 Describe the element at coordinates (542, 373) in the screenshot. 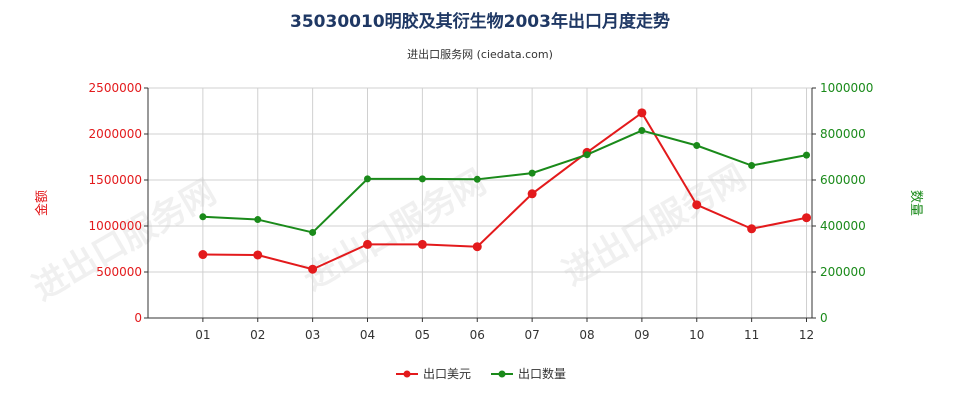

I see `legend-label: 出口数量` at that location.